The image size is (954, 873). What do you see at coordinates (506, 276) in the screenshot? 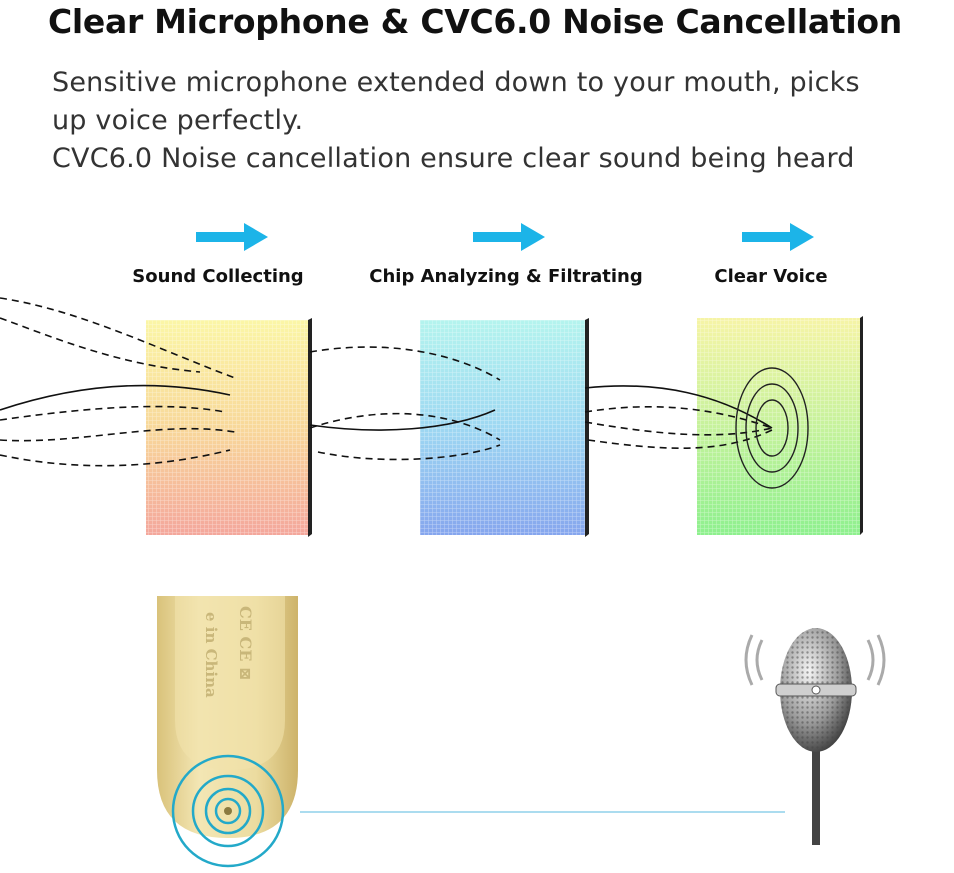
I see `stage-label: Chip Analyzing & Filtrating` at bounding box center [506, 276].